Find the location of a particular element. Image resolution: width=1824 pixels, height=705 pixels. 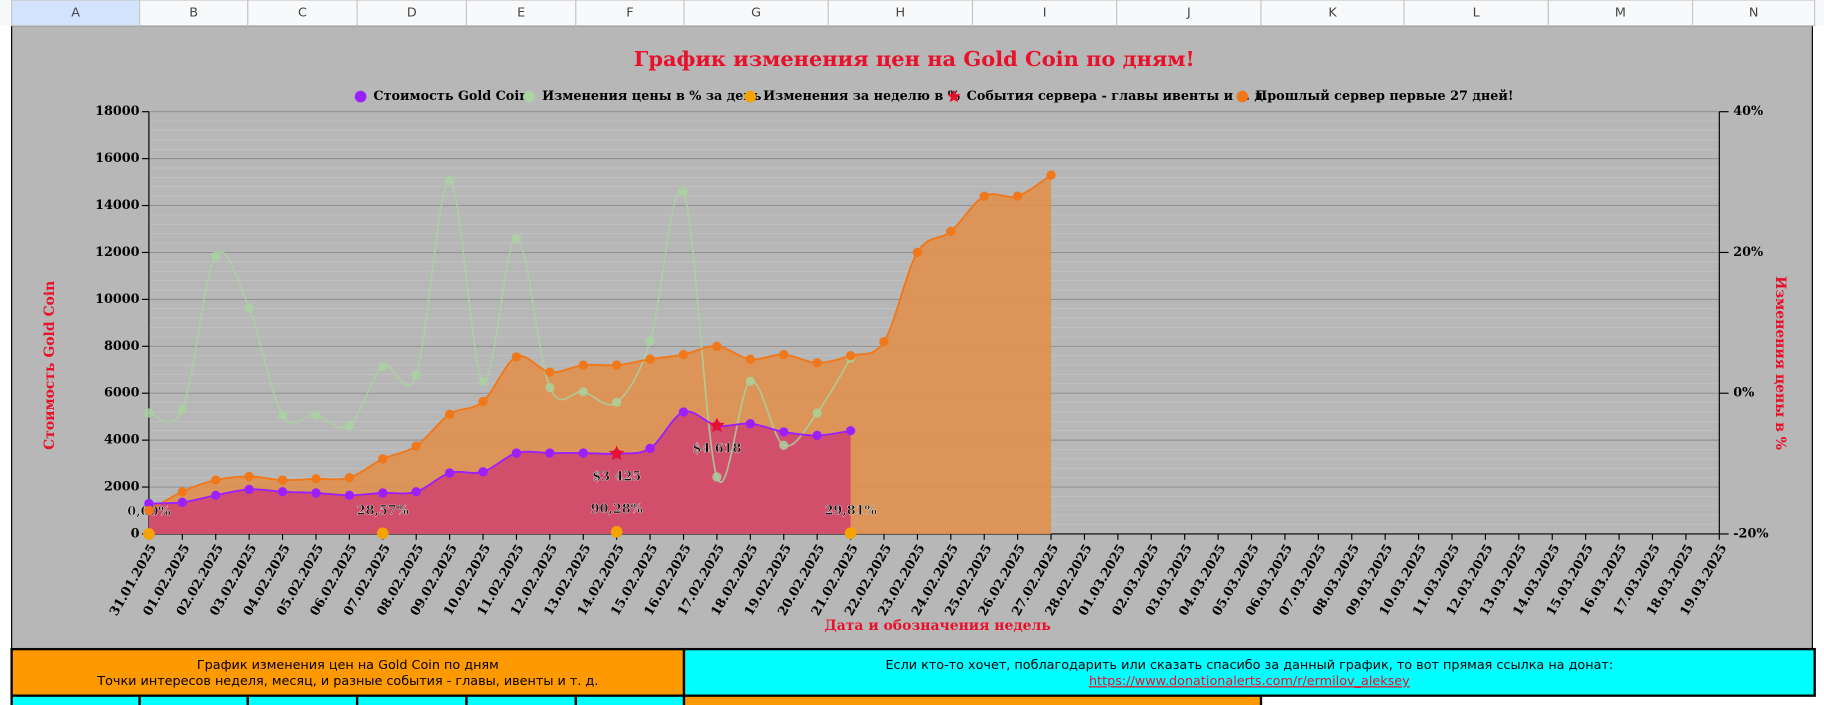

y-tick-label: 16000 is located at coordinates (117, 158).